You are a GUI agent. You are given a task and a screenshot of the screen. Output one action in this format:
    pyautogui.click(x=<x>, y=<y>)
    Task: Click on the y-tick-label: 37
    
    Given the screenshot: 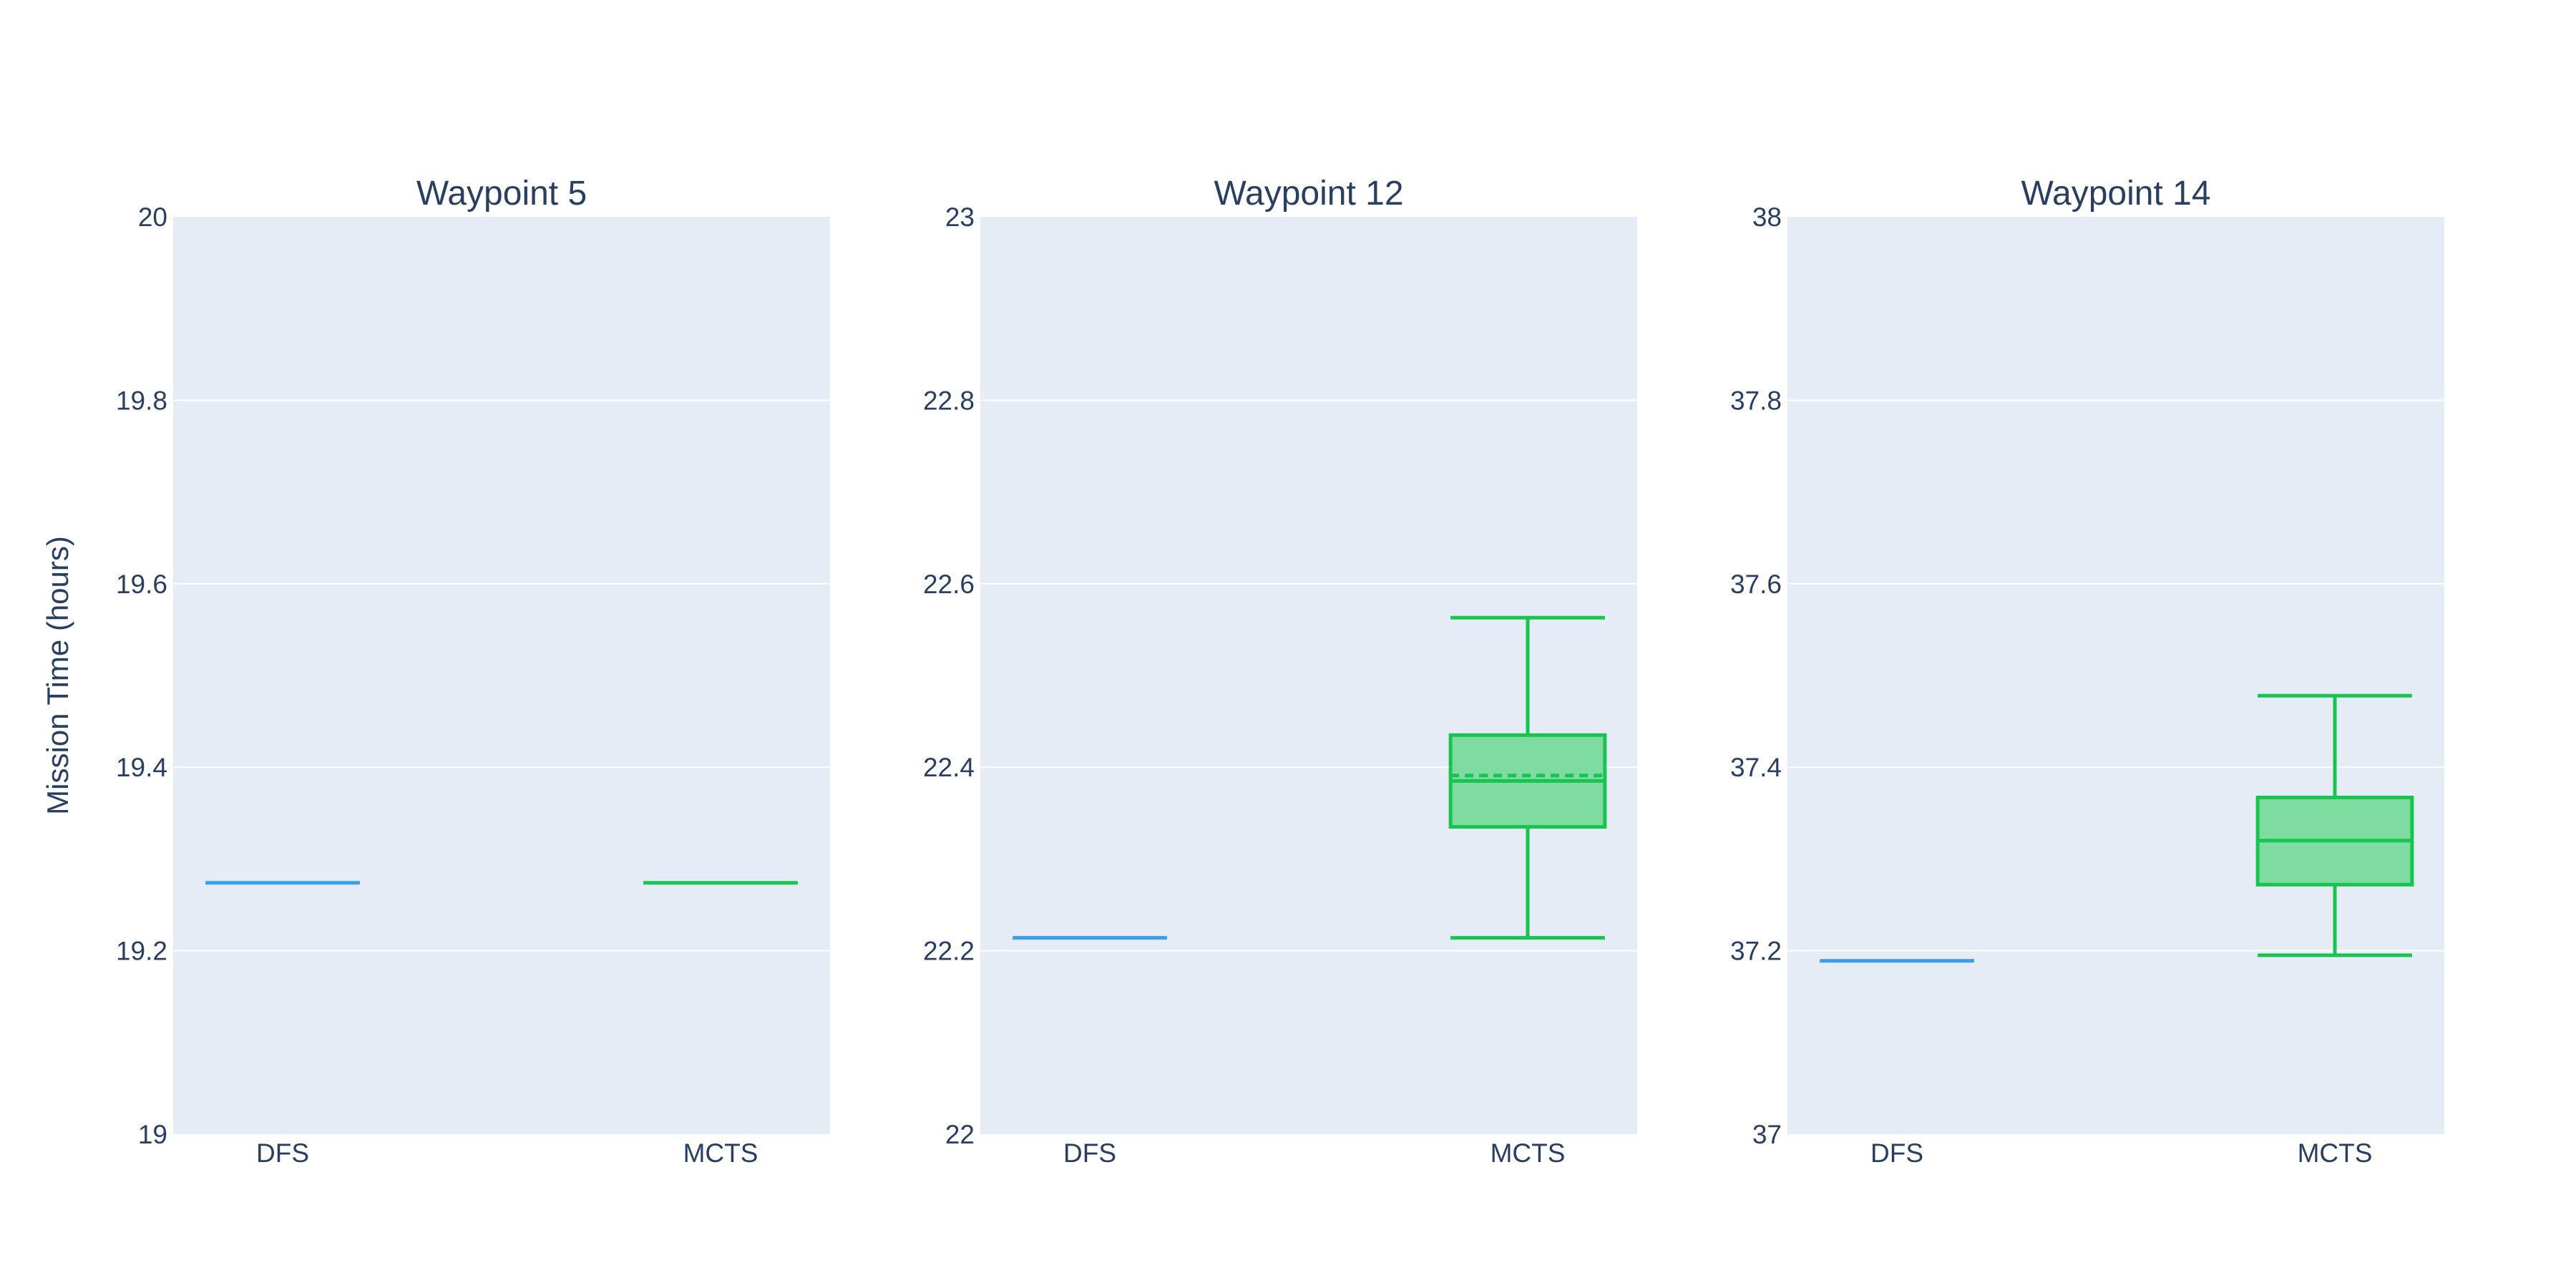 What is the action you would take?
    pyautogui.click(x=1767, y=1134)
    